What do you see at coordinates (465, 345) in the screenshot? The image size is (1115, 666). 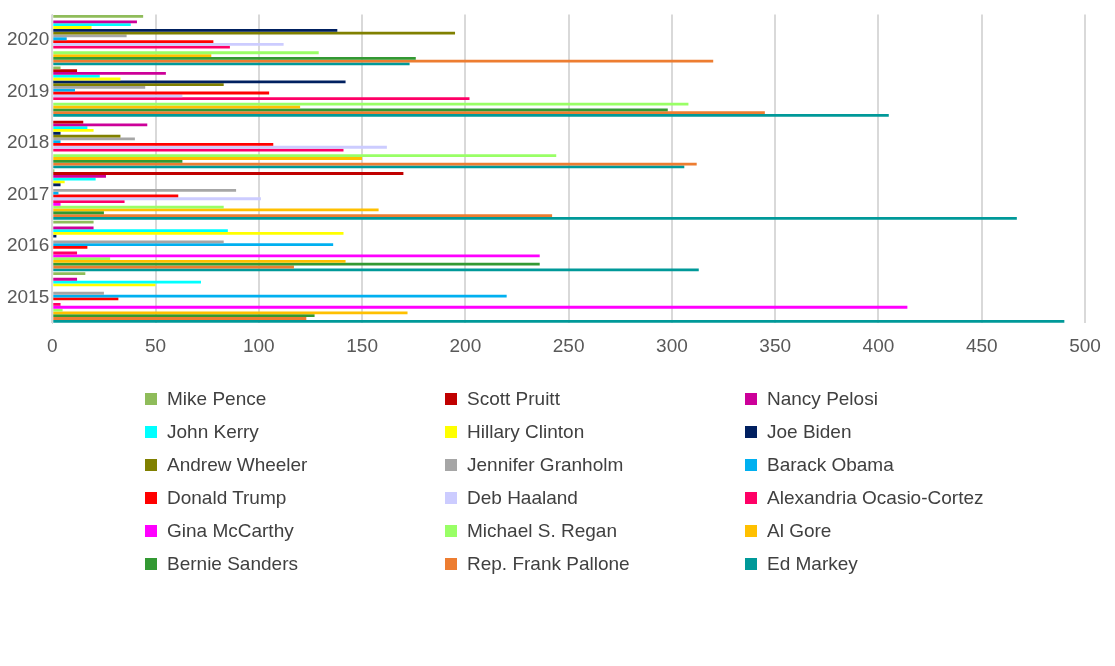 I see `x-tick-label: 200` at bounding box center [465, 345].